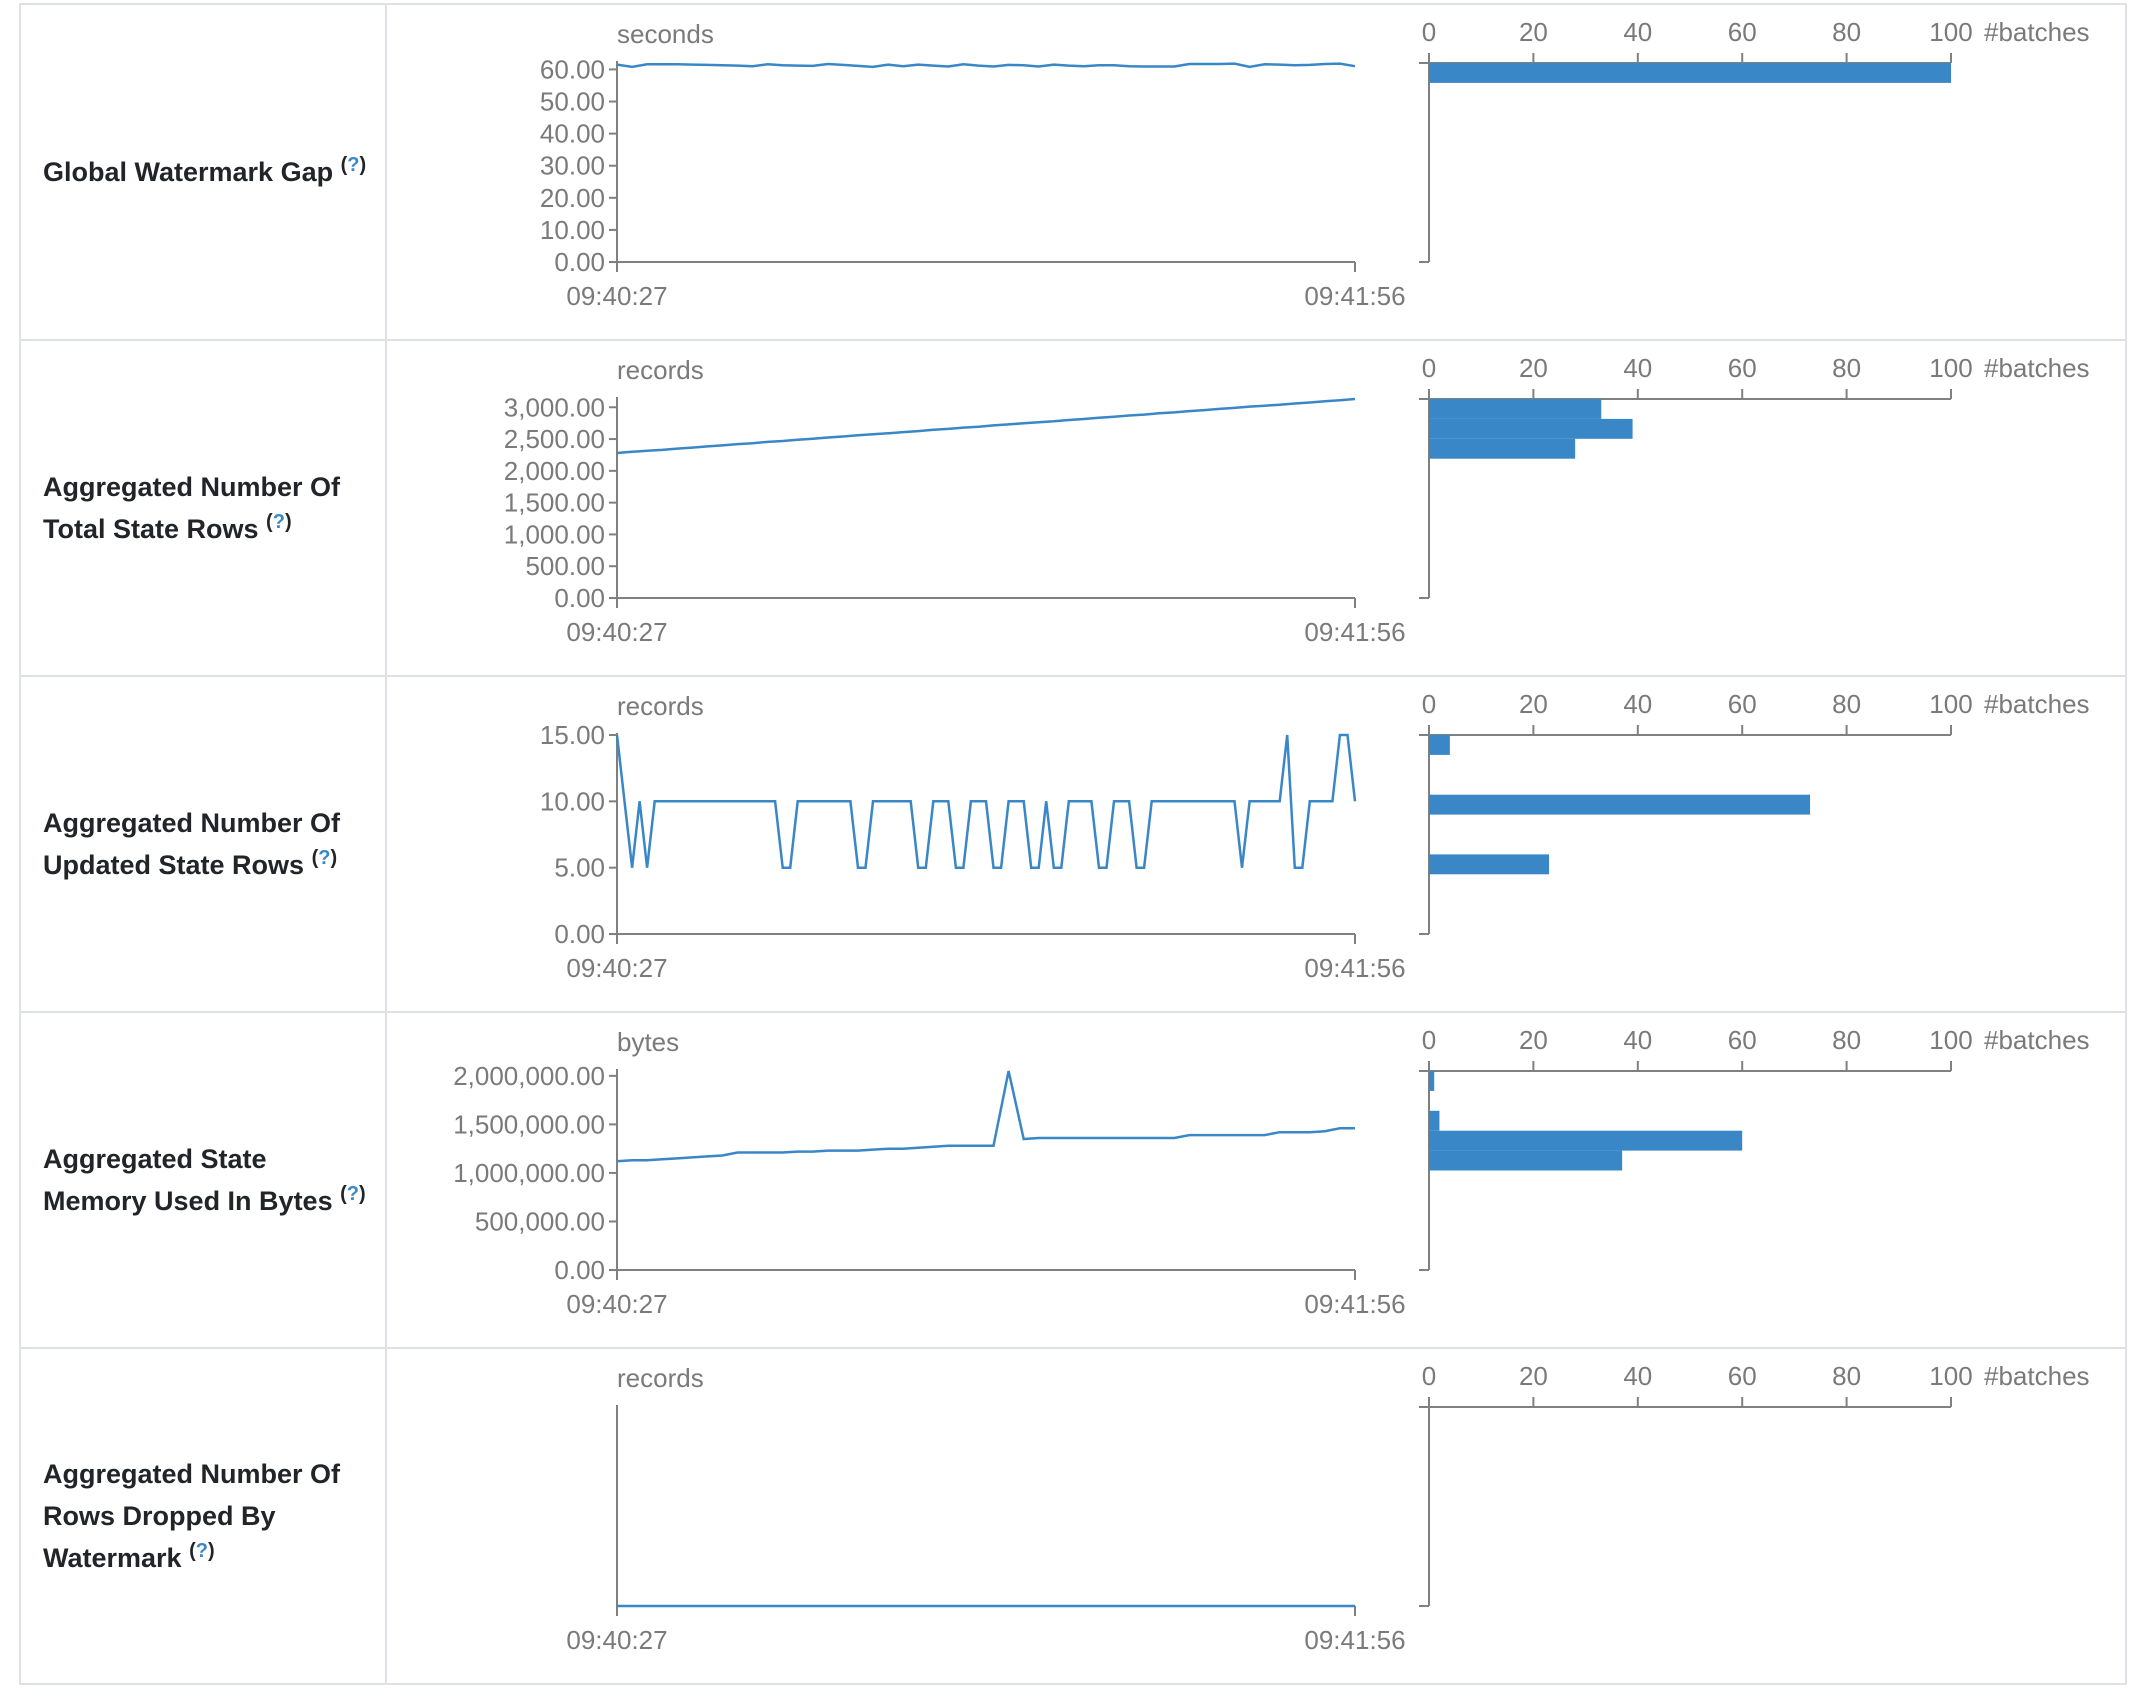 This screenshot has width=2132, height=1688. I want to click on metric-label-cell: Global Watermark Gap (?), so click(204, 172).